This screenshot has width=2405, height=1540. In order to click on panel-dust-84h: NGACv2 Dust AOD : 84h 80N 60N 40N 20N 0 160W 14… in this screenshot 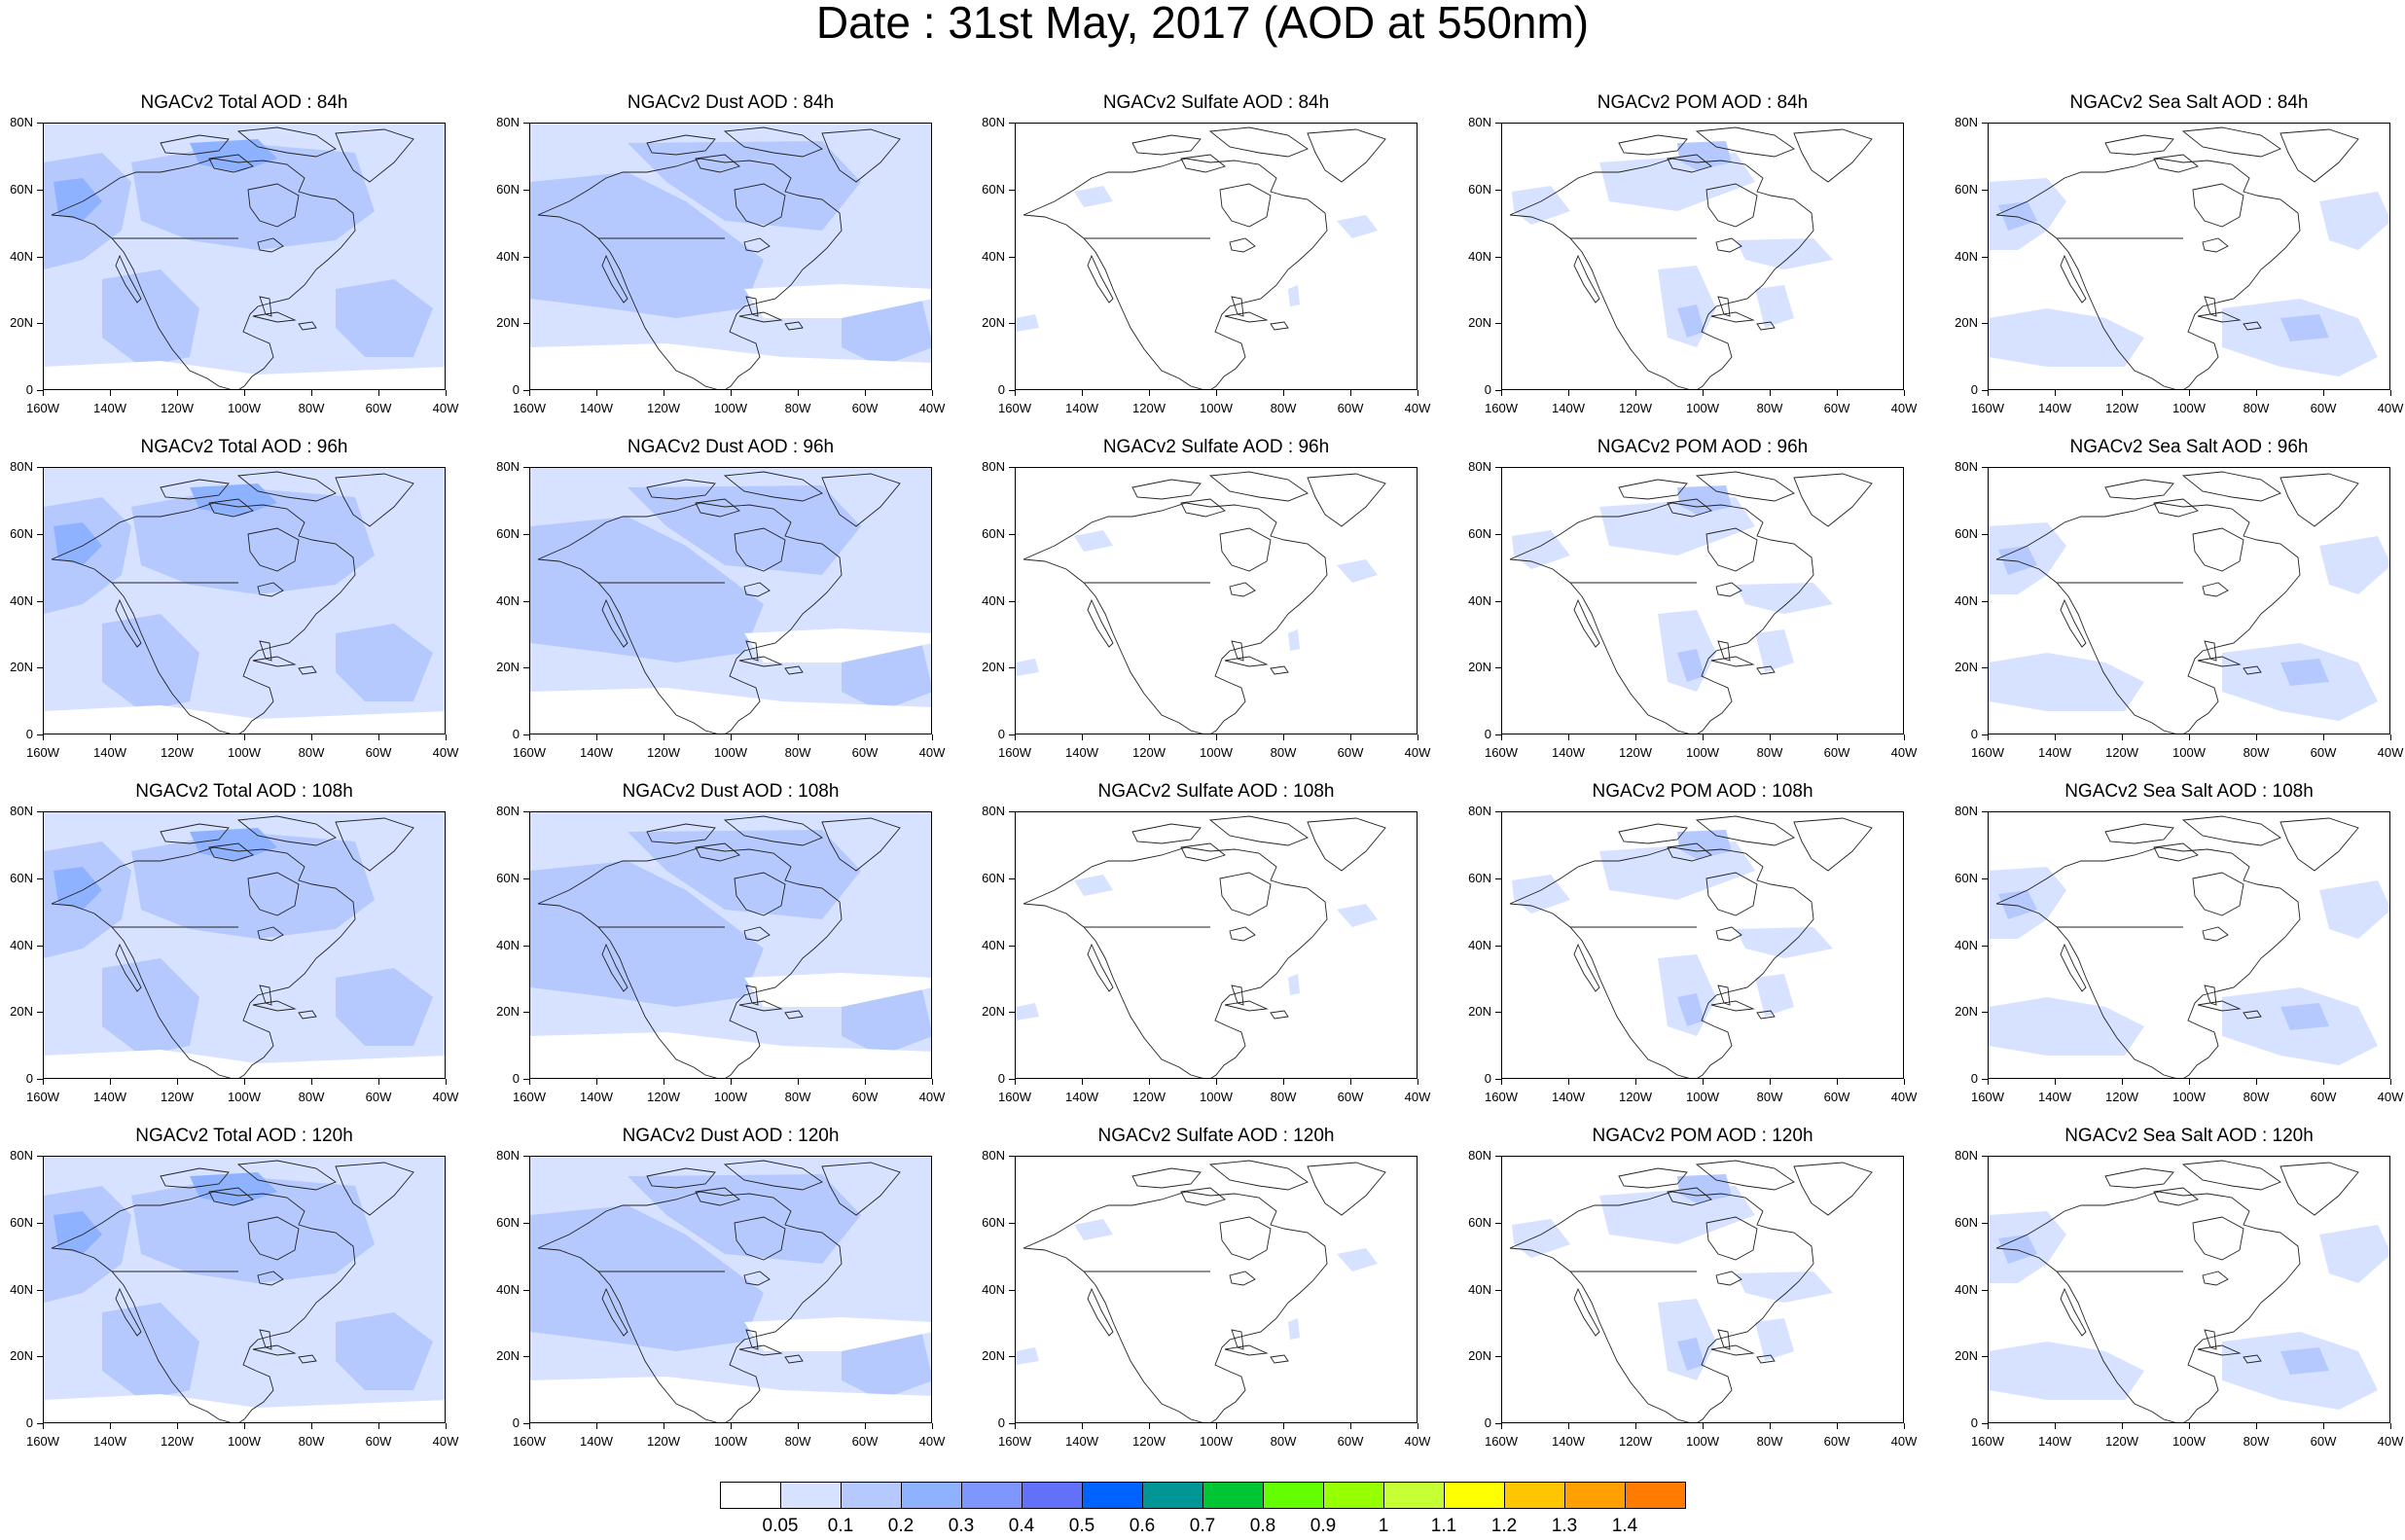, I will do `click(716, 255)`.